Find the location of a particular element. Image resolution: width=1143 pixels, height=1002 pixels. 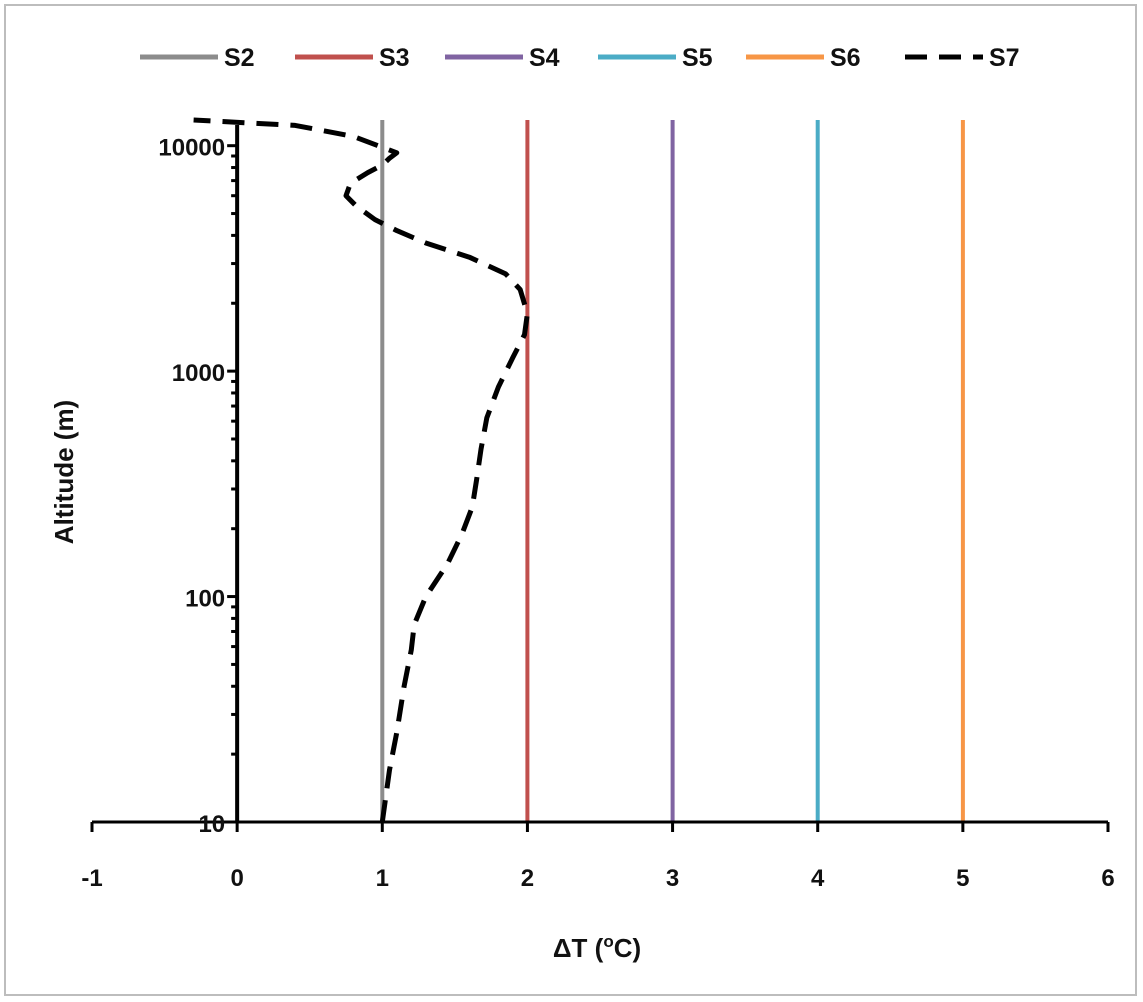

legend-label-s7: S7 is located at coordinates (1004, 58).